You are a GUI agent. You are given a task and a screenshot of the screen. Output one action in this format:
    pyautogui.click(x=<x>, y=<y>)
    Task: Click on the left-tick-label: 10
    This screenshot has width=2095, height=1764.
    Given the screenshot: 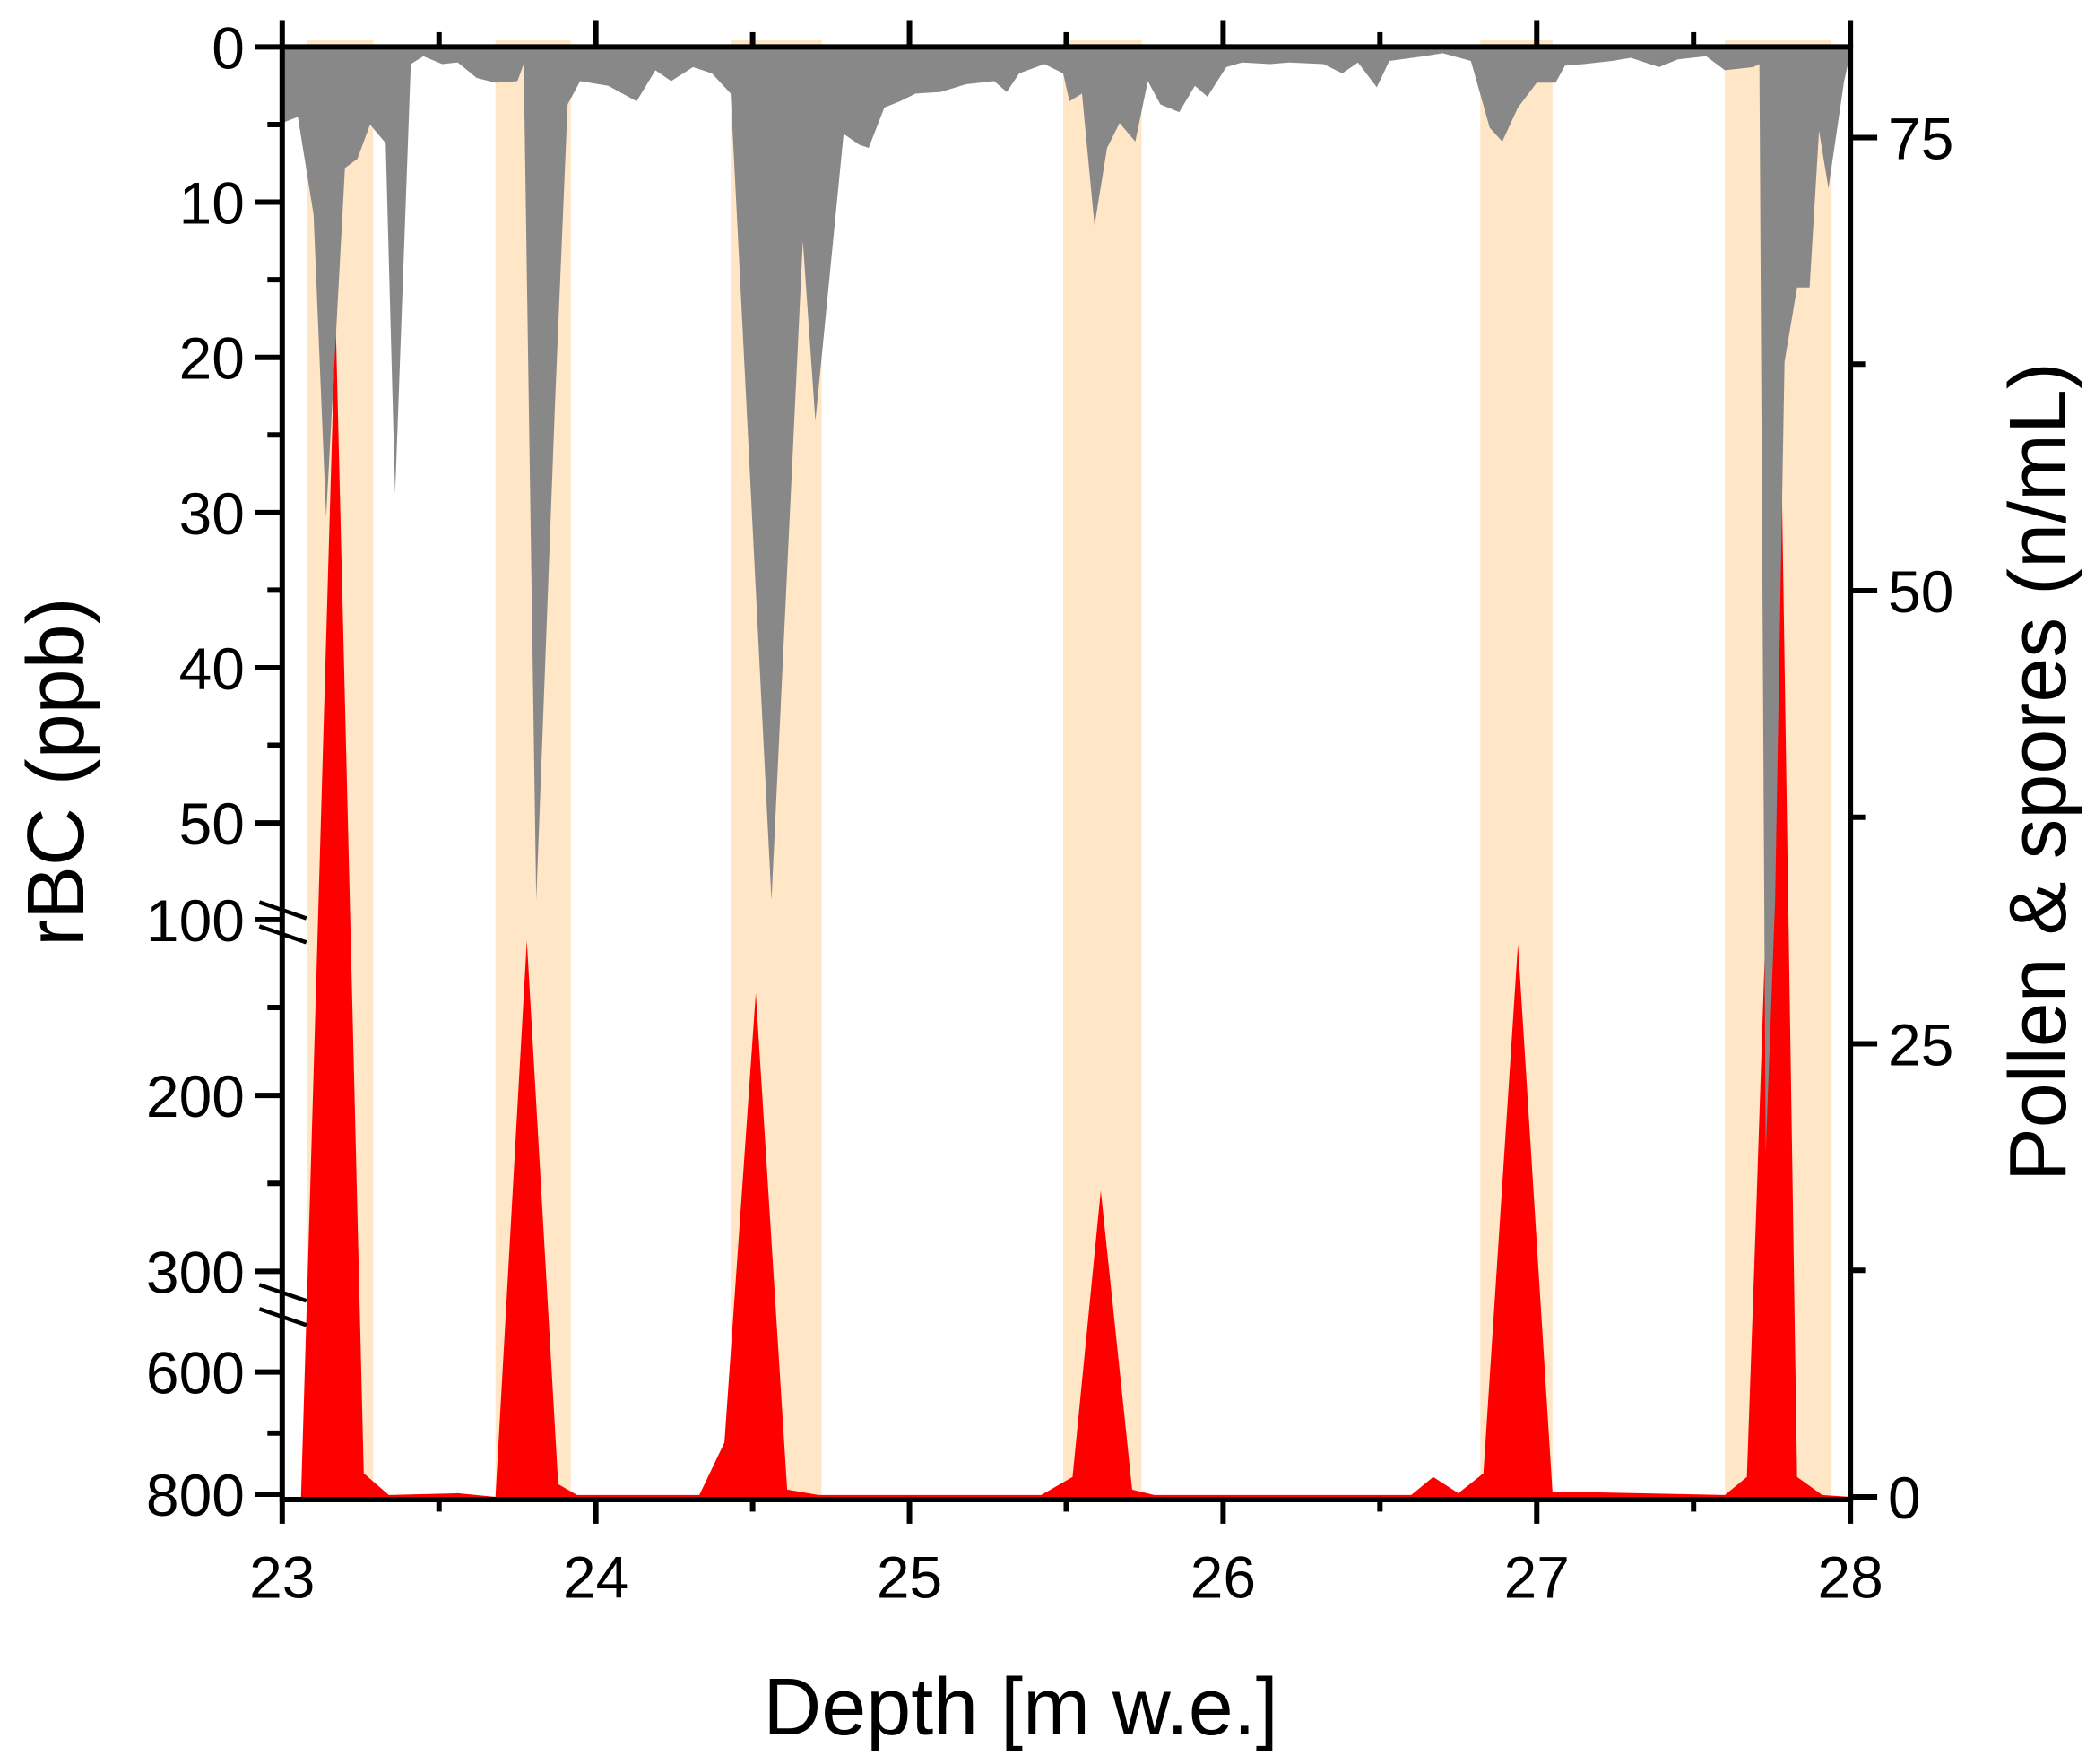 What is the action you would take?
    pyautogui.click(x=212, y=203)
    